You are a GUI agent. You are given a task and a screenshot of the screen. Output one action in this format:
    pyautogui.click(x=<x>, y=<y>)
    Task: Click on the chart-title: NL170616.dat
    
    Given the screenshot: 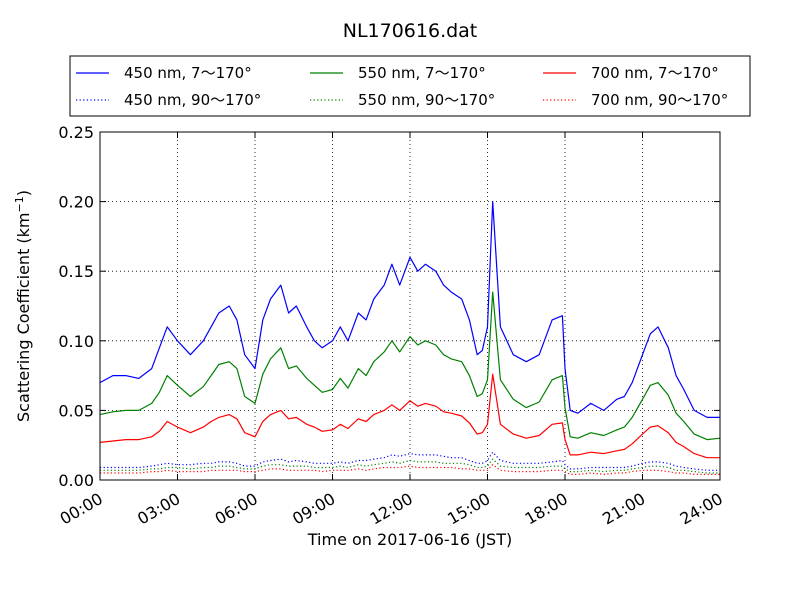 What is the action you would take?
    pyautogui.click(x=410, y=31)
    